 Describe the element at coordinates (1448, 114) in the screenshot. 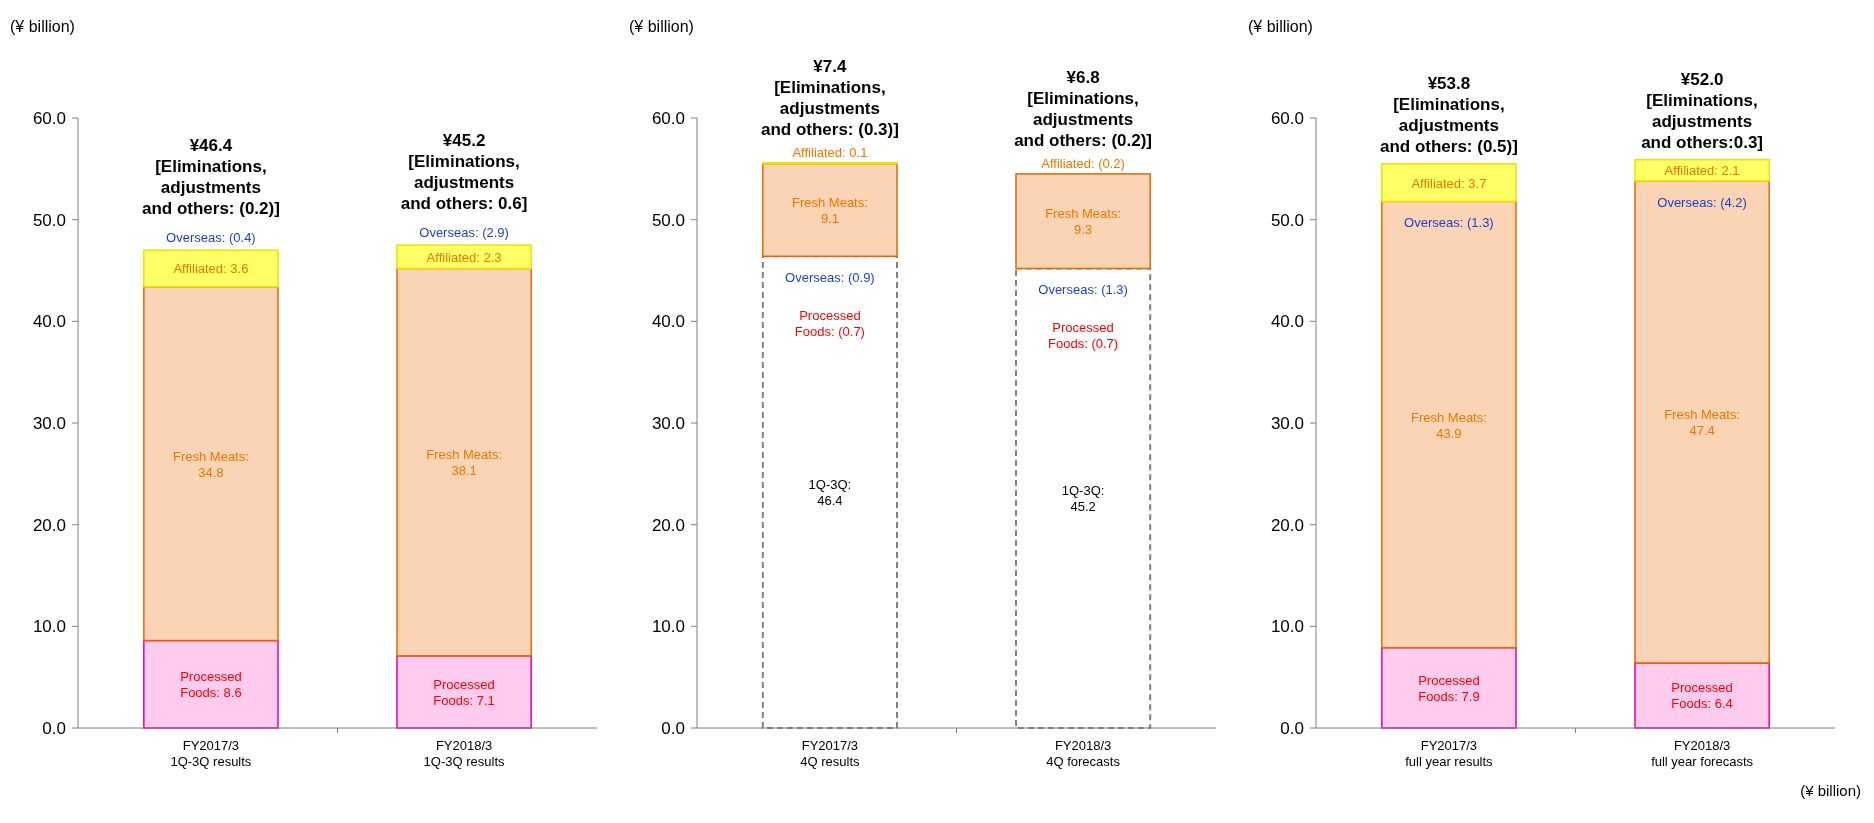

I see `annotation: ¥53.8 [Eliminations, adjustments and others: (0.5)]` at that location.